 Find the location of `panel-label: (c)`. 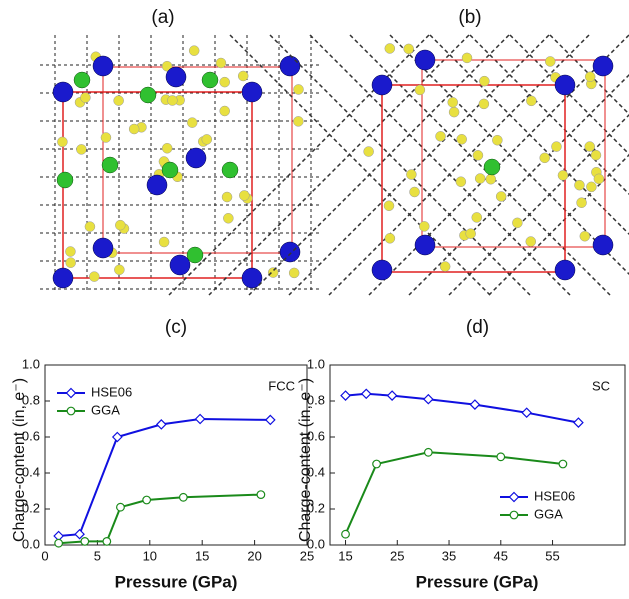

panel-label: (c) is located at coordinates (176, 327).